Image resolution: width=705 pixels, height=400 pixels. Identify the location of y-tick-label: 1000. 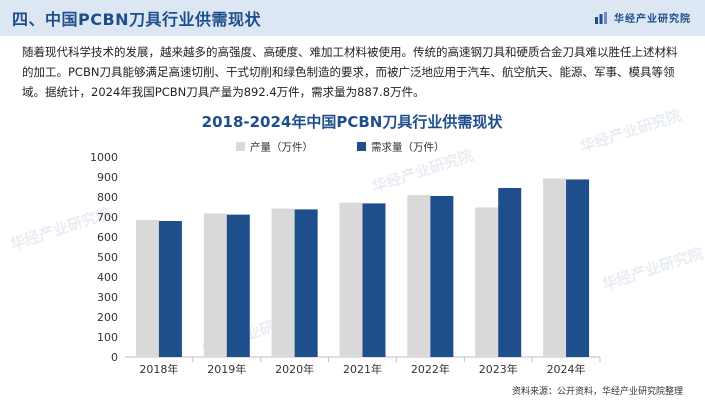
(104, 157).